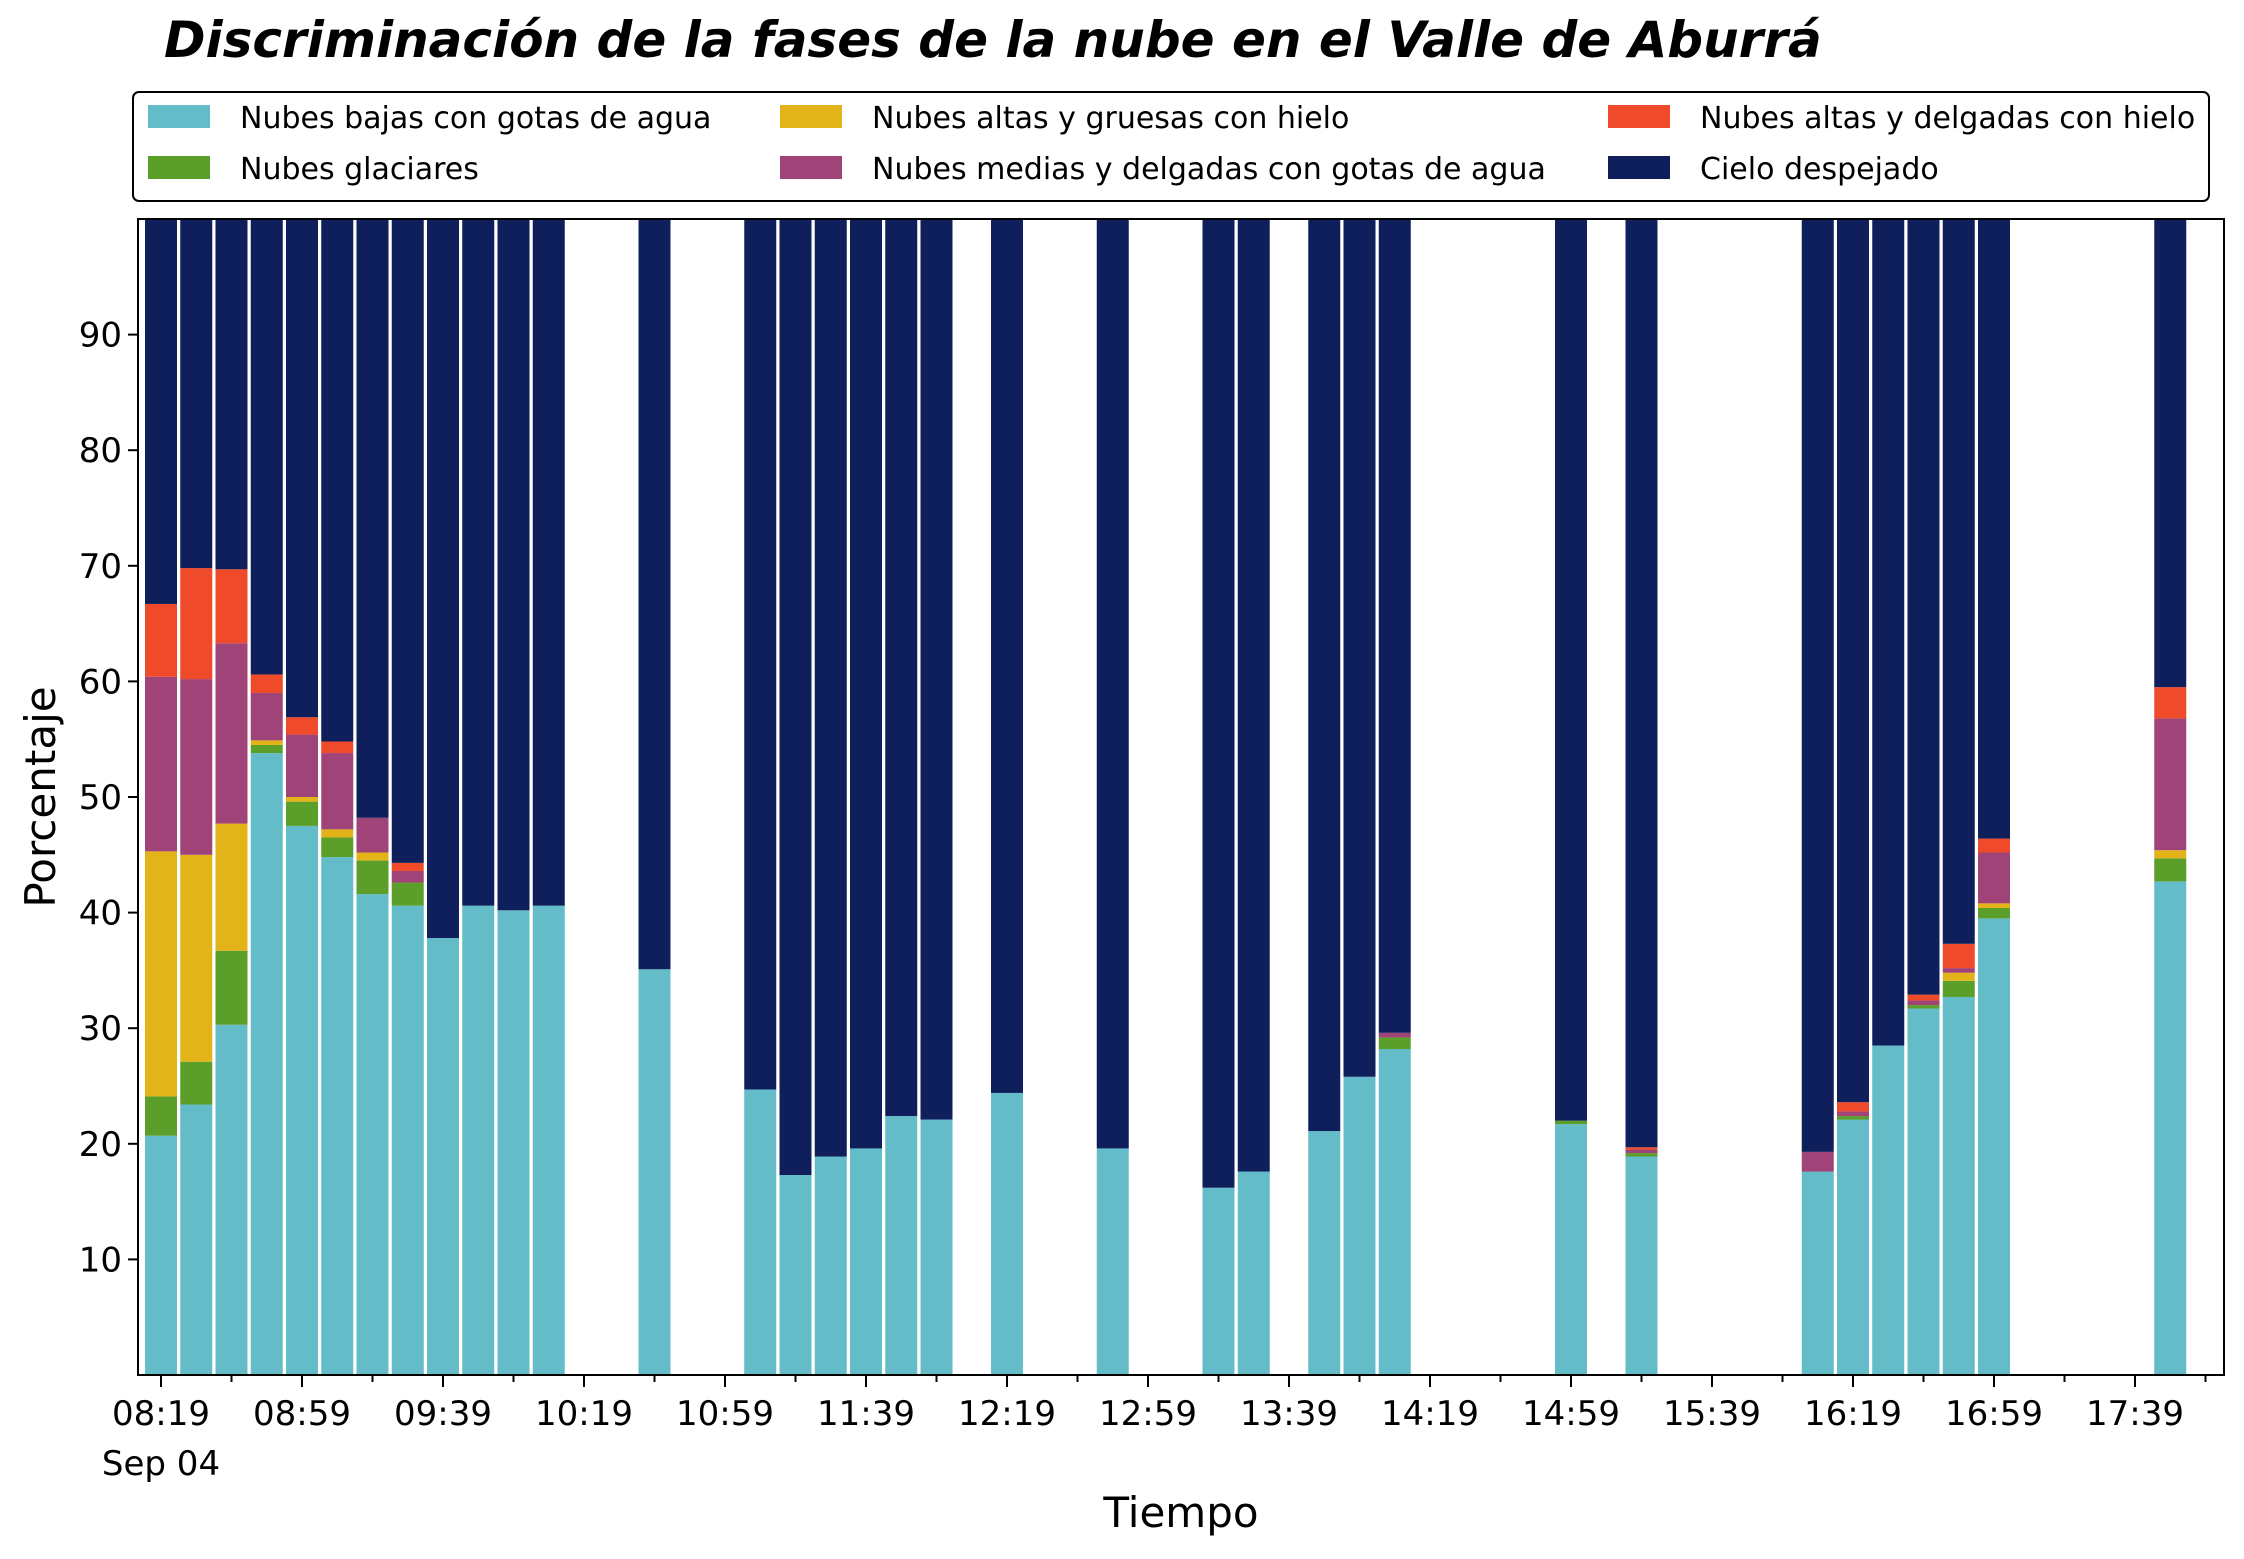 The image size is (2244, 1559). I want to click on x-tick-label: 14:59, so click(1571, 1414).